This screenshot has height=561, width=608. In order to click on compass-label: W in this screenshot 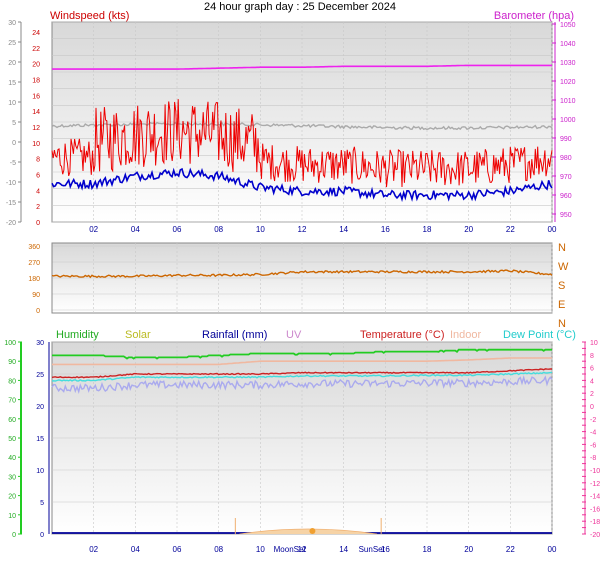, I will do `click(563, 267)`.